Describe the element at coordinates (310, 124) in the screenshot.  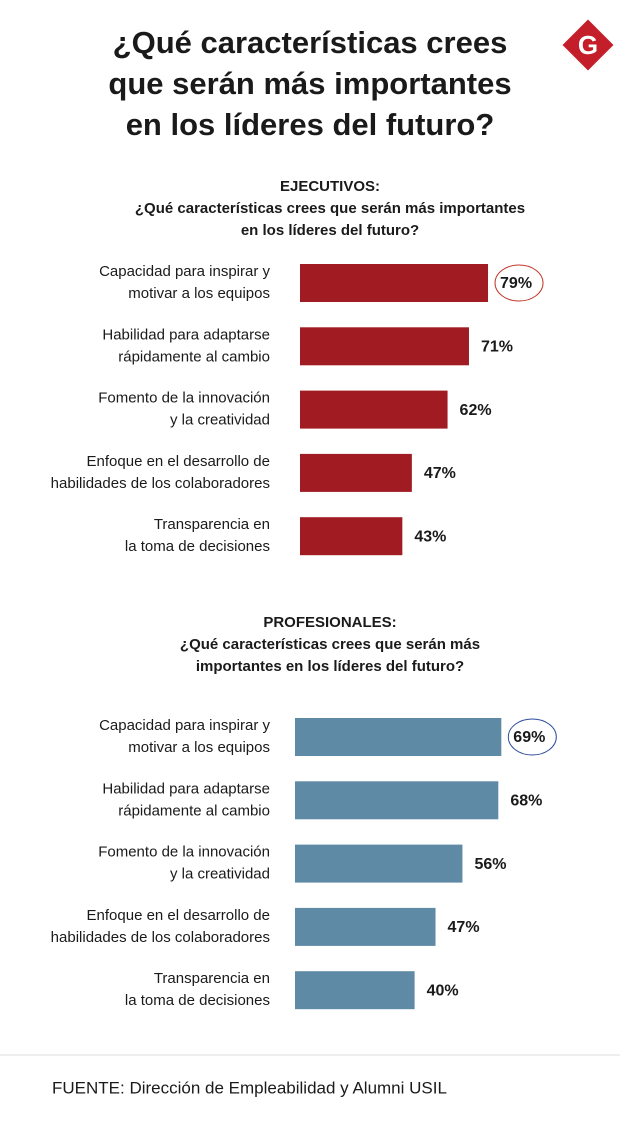
I see `title-line: en los líderes del futuro?` at that location.